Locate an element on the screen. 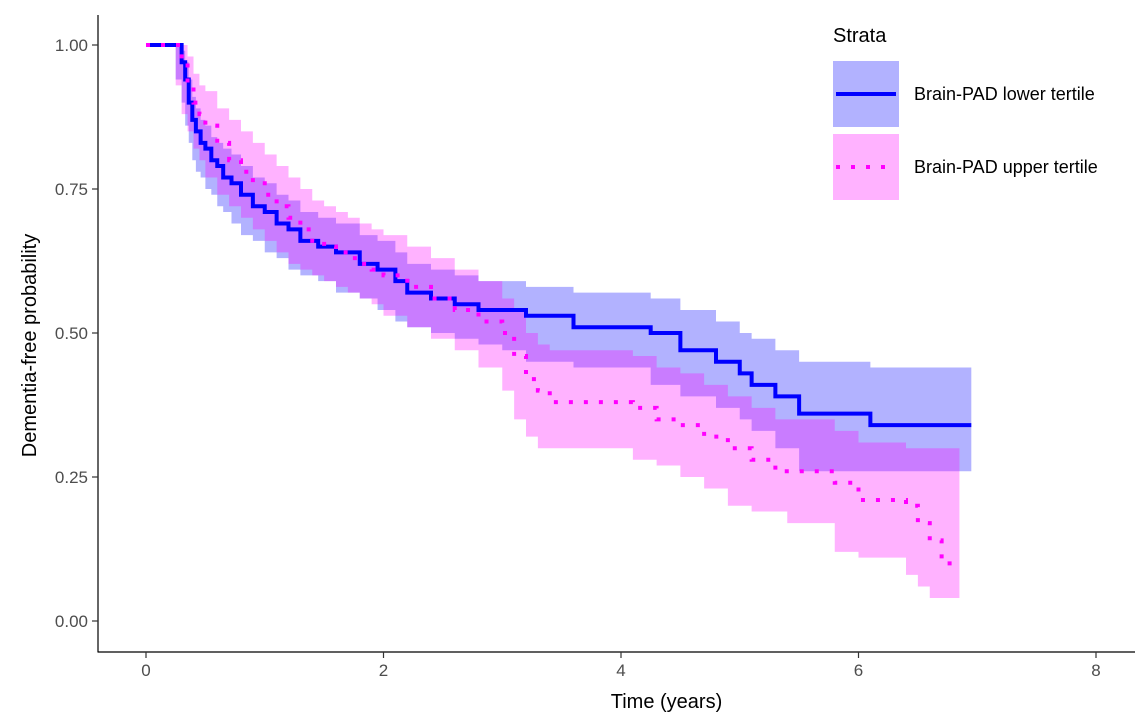 This screenshot has height=713, width=1135. x-tick-label: 8 is located at coordinates (1095, 670).